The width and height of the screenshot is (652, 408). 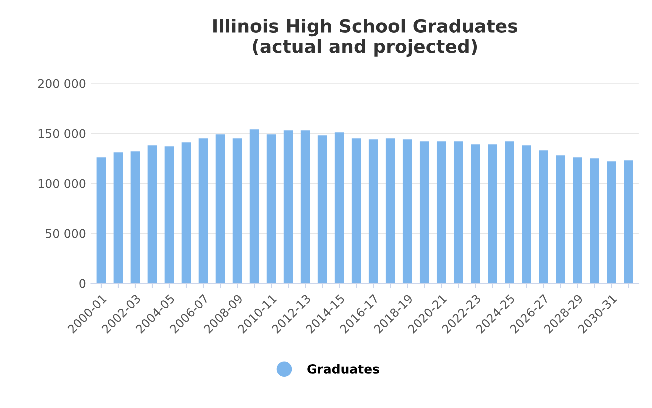 I want to click on y-tick-label: 150 000, so click(x=62, y=133).